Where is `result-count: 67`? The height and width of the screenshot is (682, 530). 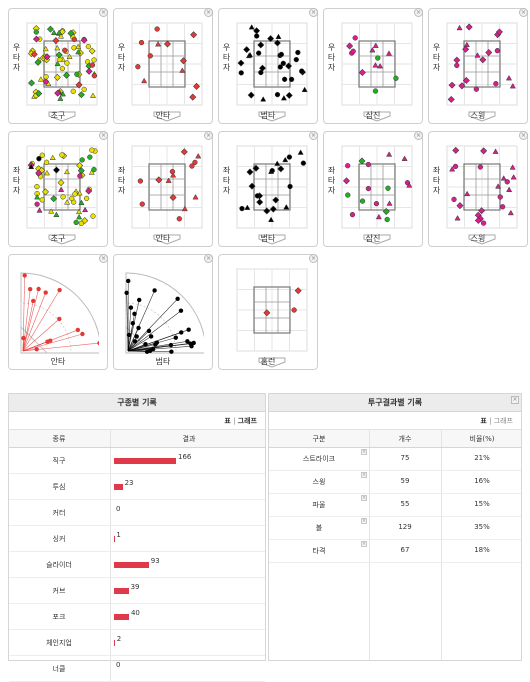 result-count: 67 is located at coordinates (405, 550).